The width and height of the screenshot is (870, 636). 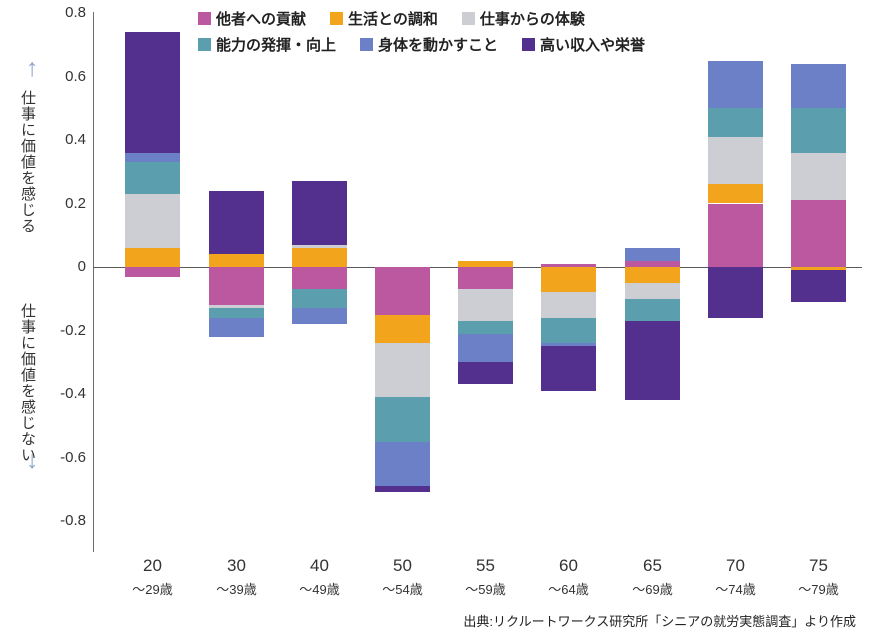 I want to click on bar-segment-能力の発揮・向上-20, so click(x=152, y=178).